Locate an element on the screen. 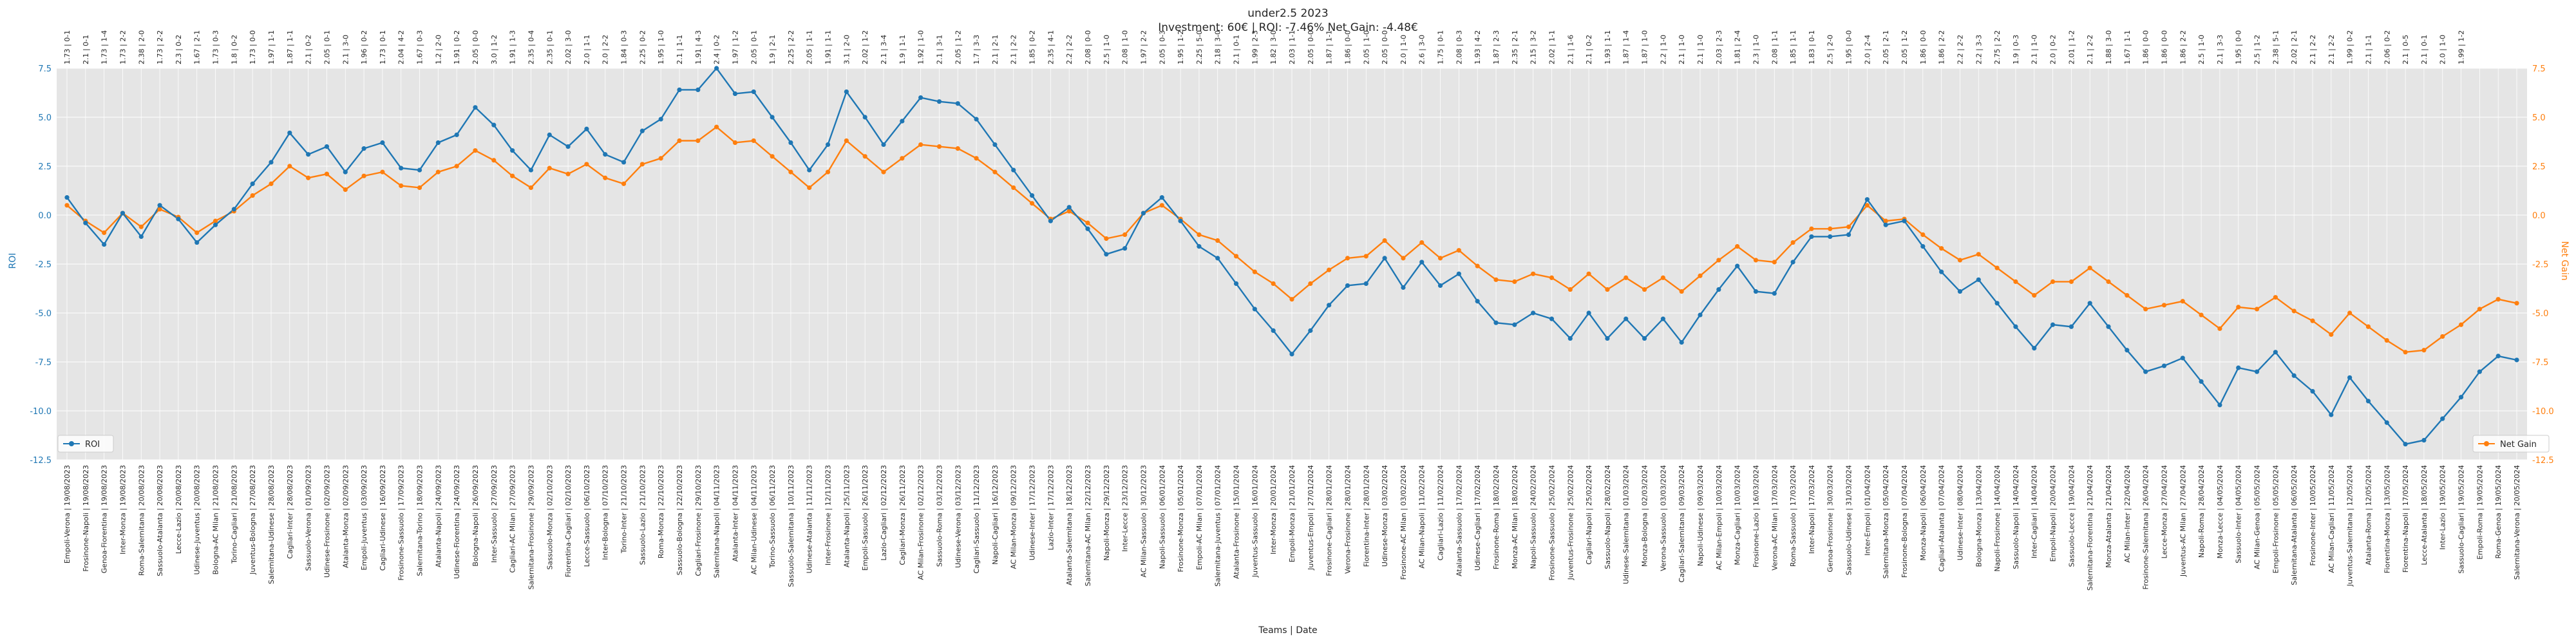 The width and height of the screenshot is (2576, 644). top-tick-label: 2.38 | 2-0 is located at coordinates (141, 47).